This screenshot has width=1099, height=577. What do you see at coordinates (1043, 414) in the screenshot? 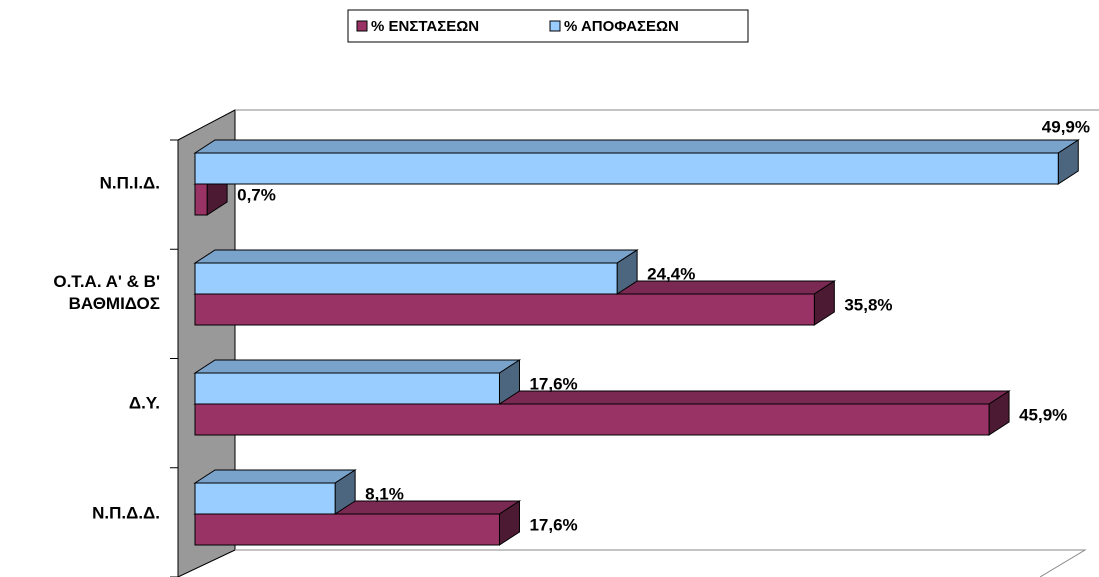
I see `data-label: 45,9%` at bounding box center [1043, 414].